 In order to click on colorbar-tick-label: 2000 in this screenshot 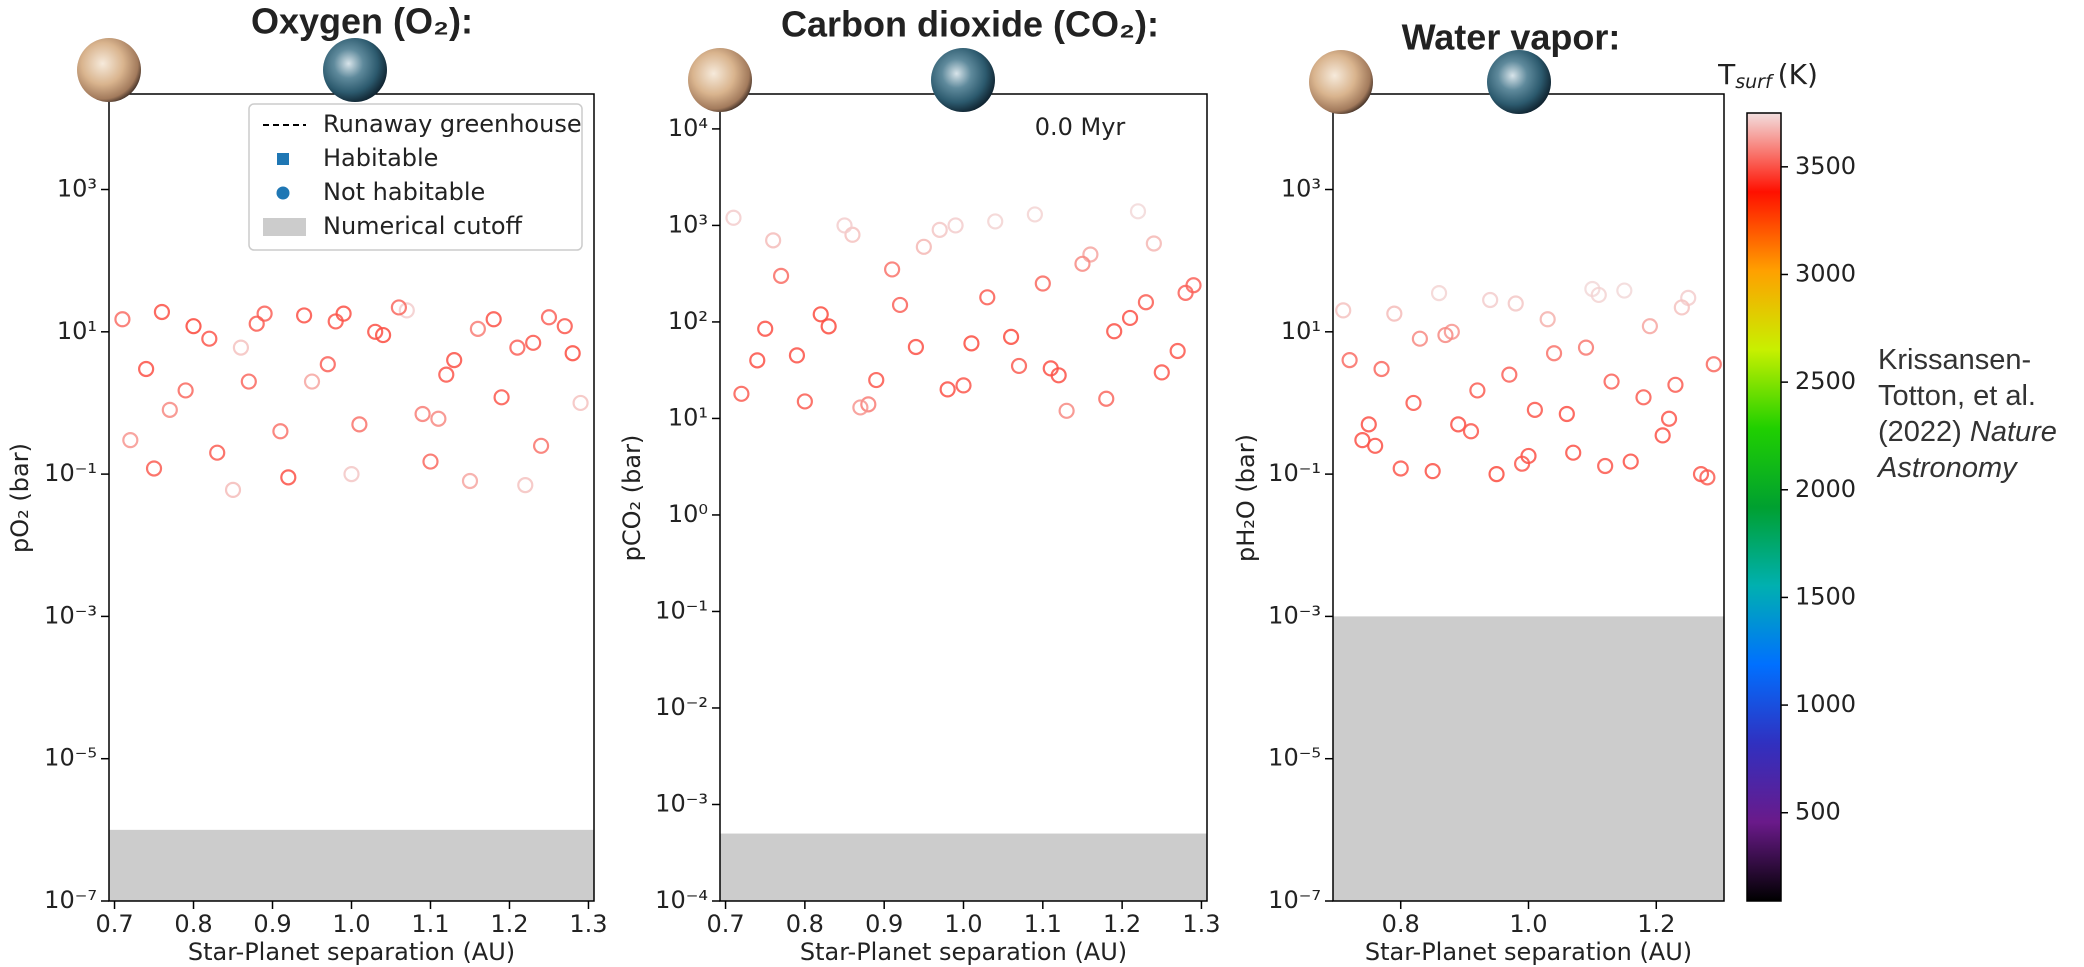, I will do `click(1825, 489)`.